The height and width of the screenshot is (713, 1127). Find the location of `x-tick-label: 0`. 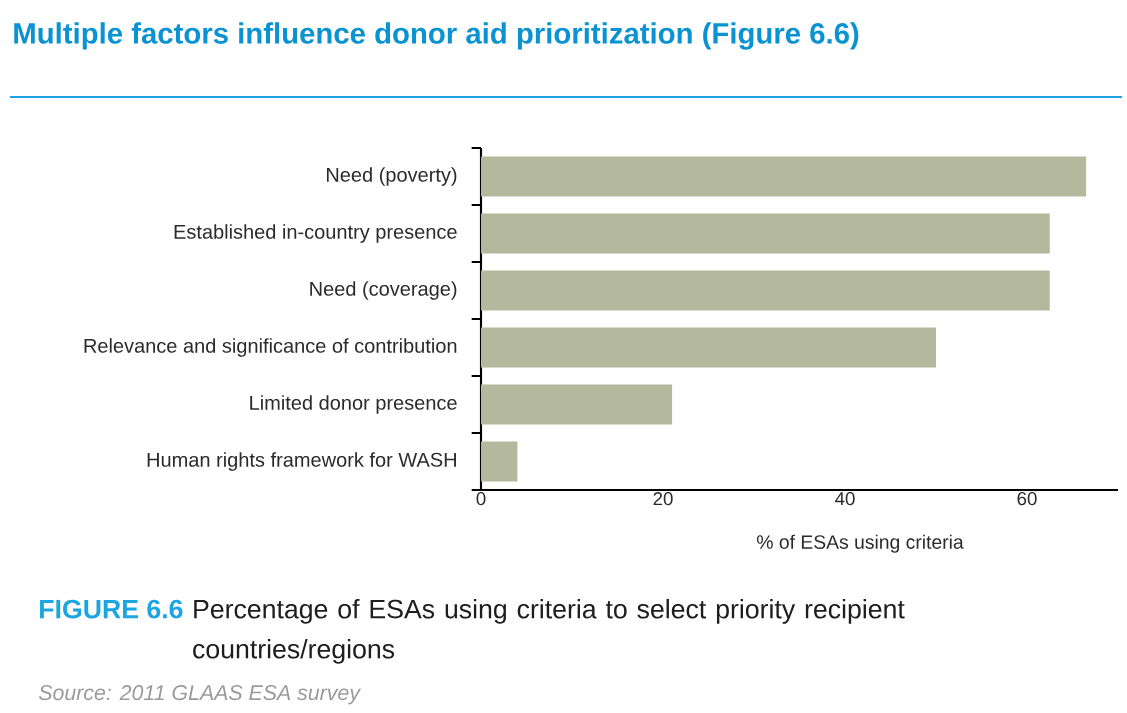

x-tick-label: 0 is located at coordinates (481, 499).